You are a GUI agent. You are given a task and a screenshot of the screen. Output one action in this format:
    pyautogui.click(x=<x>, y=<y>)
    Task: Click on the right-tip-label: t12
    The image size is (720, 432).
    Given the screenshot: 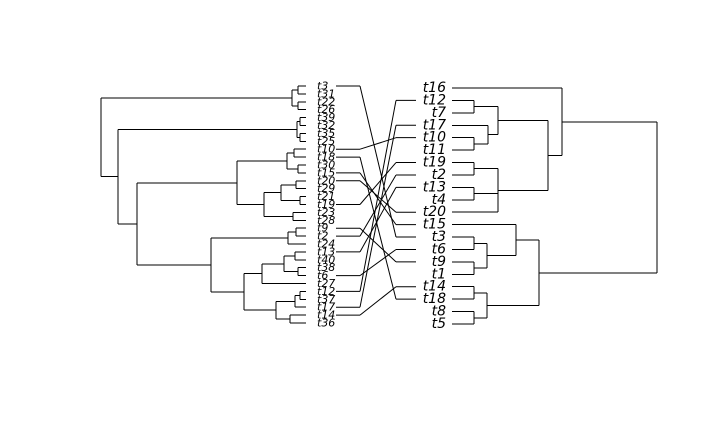 What is the action you would take?
    pyautogui.click(x=434, y=100)
    